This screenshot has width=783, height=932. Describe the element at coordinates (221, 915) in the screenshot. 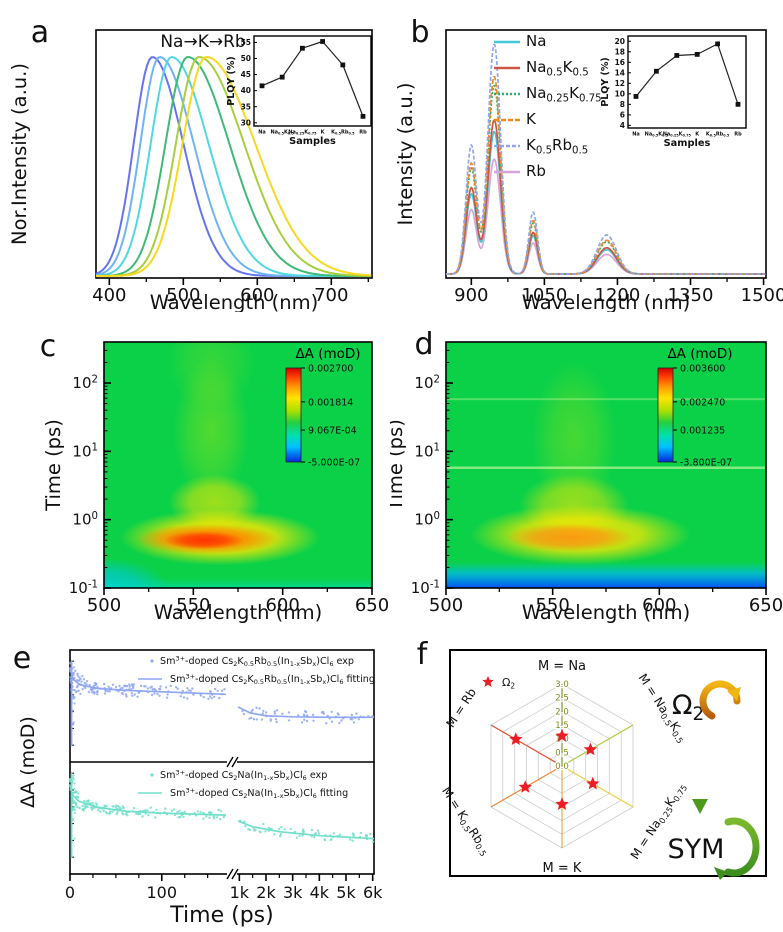

I see `panel-e-xlabel: Time (ps)` at that location.